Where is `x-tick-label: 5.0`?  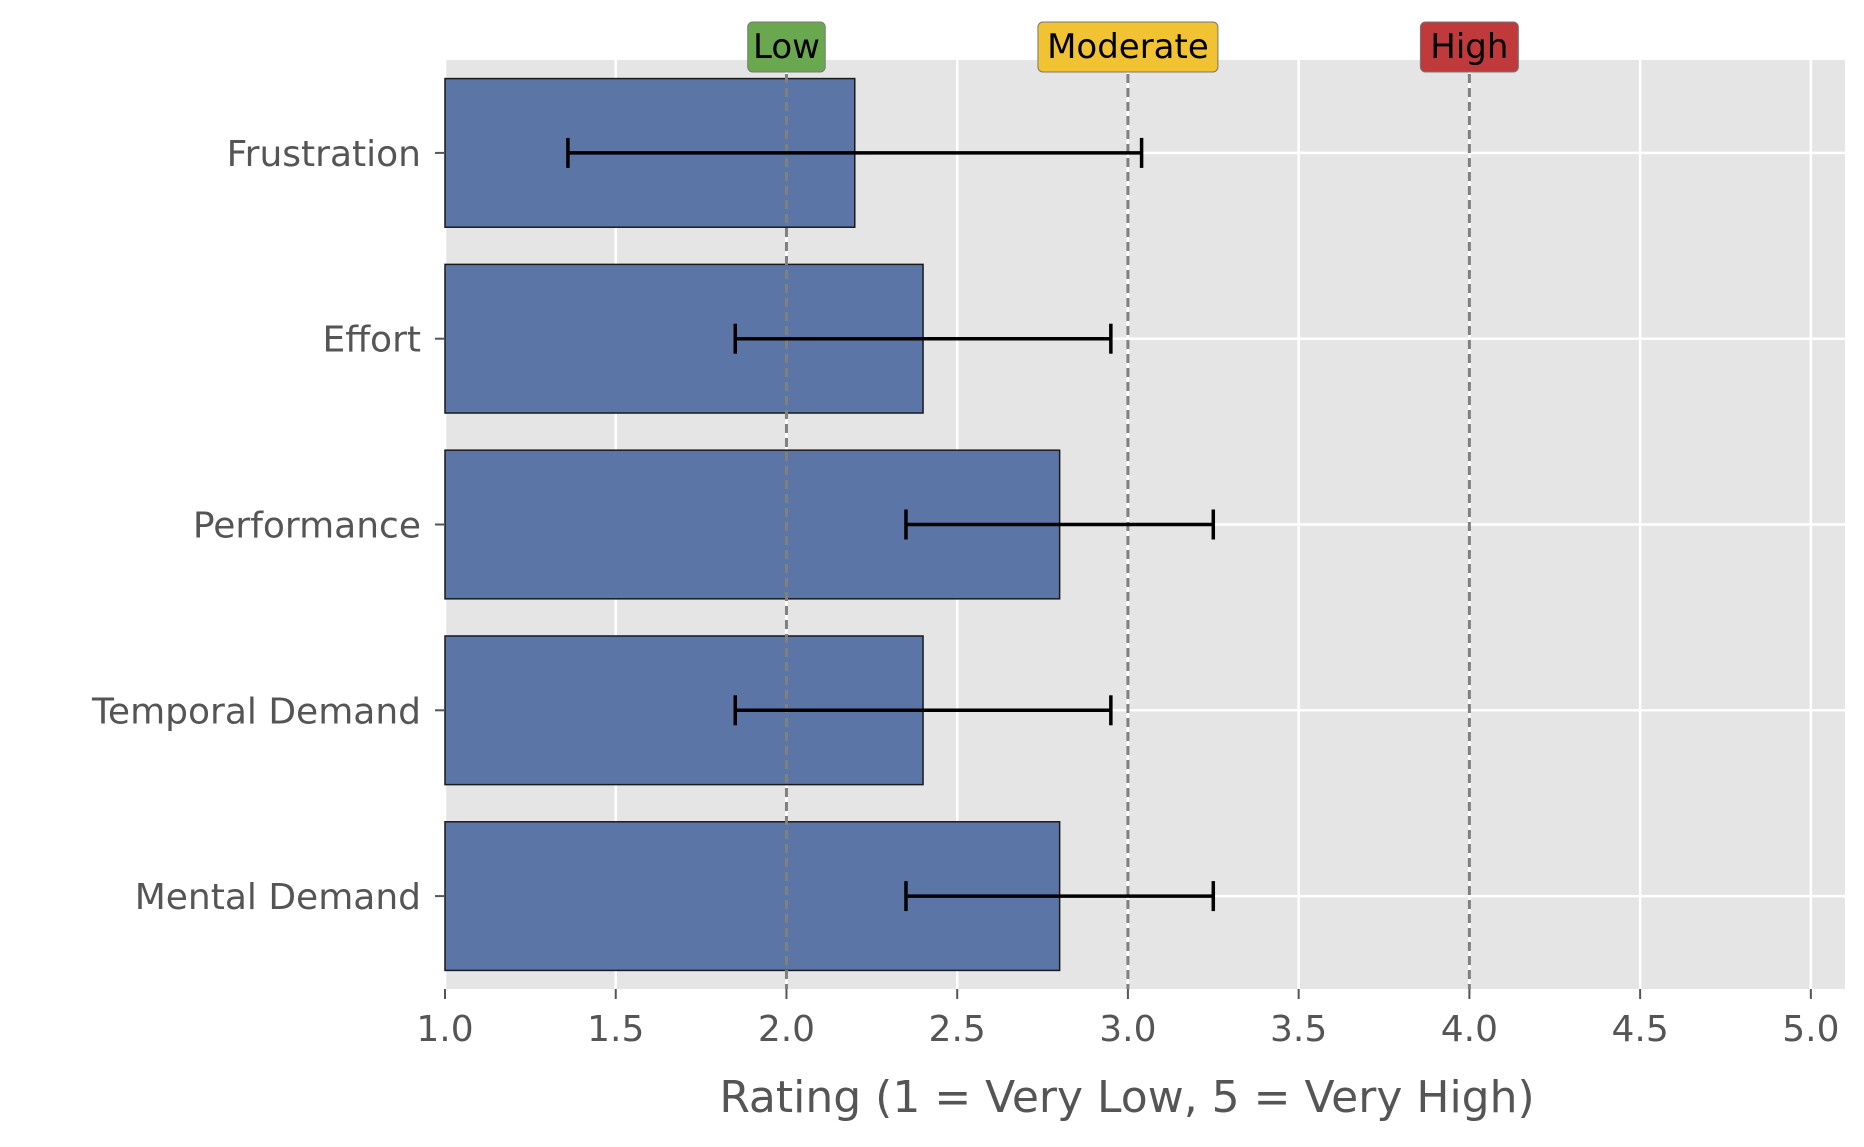 x-tick-label: 5.0 is located at coordinates (1810, 1029).